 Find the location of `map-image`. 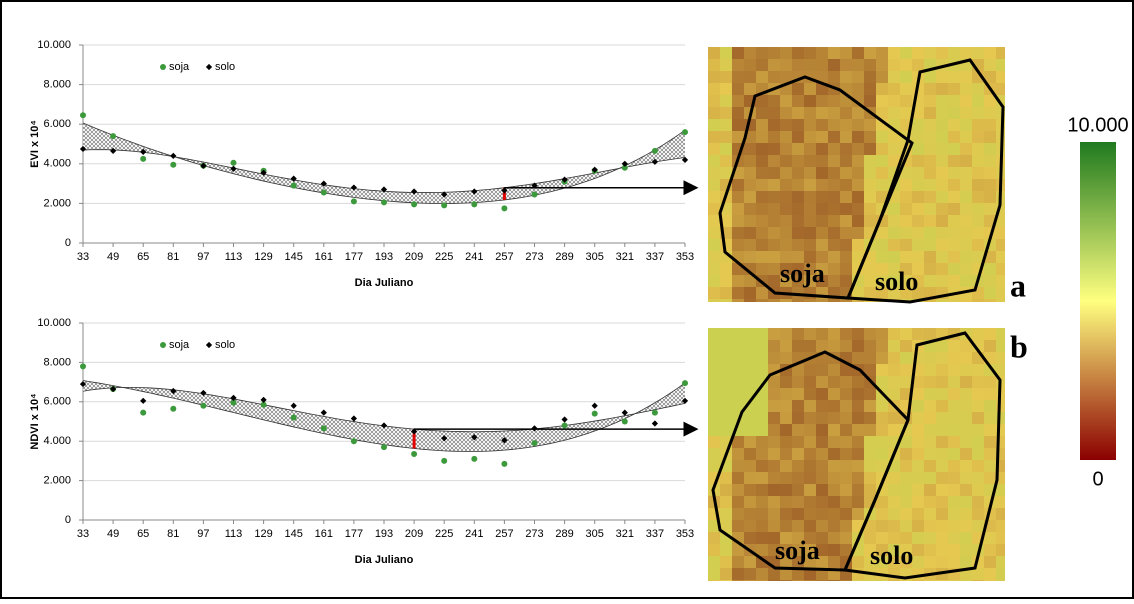

map-image is located at coordinates (856, 174).